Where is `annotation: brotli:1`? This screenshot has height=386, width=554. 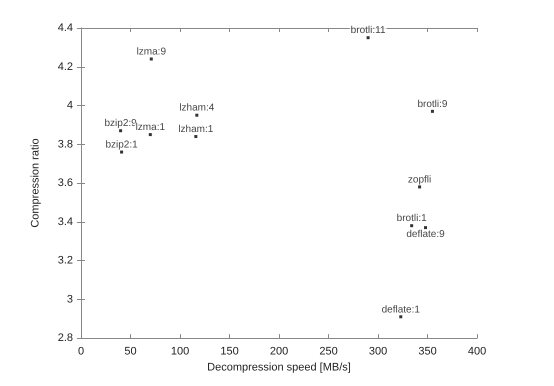
annotation: brotli:1 is located at coordinates (412, 218).